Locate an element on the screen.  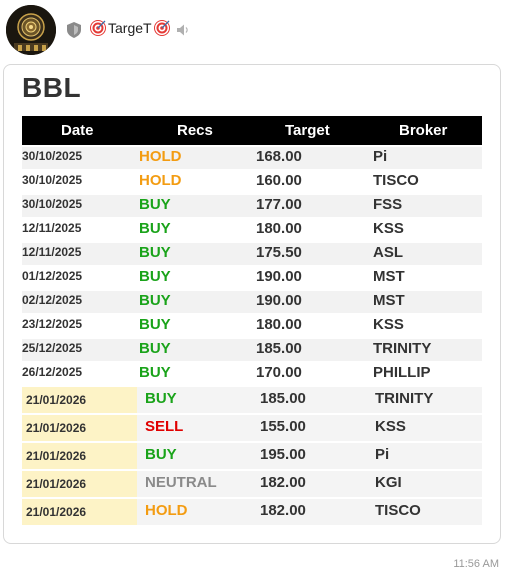
row-broker: KGI is located at coordinates (388, 482).